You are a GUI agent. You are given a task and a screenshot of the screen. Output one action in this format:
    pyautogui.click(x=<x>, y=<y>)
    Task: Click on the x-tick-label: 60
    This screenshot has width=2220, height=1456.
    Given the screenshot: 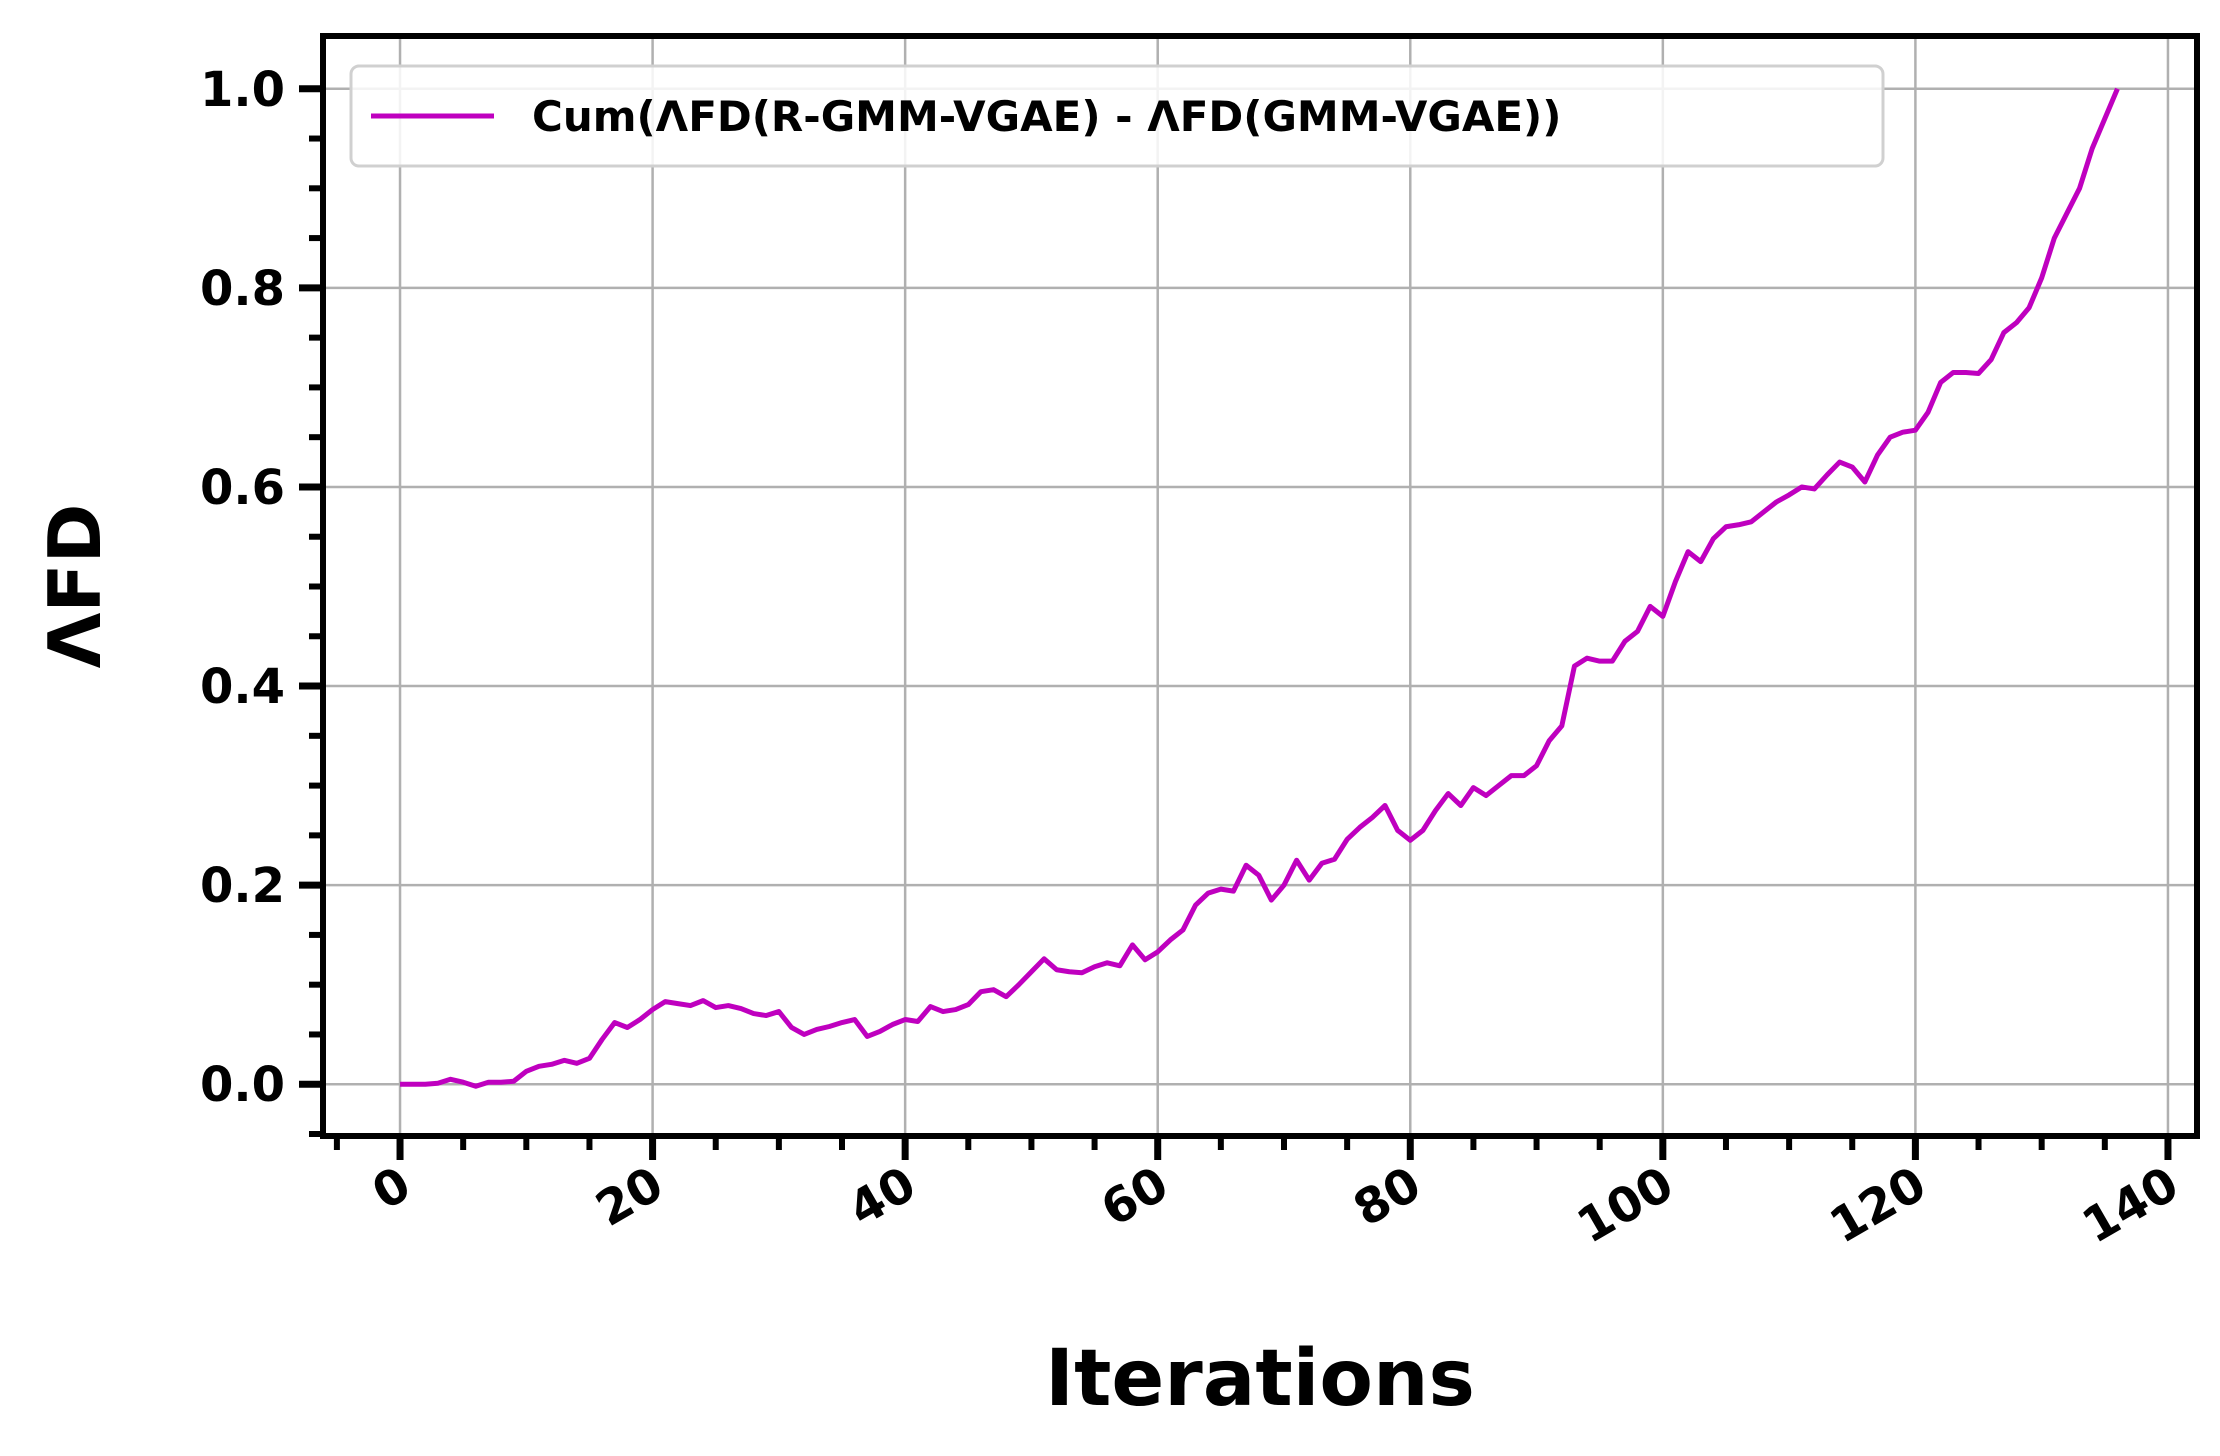 What is the action you would take?
    pyautogui.click(x=1135, y=1197)
    